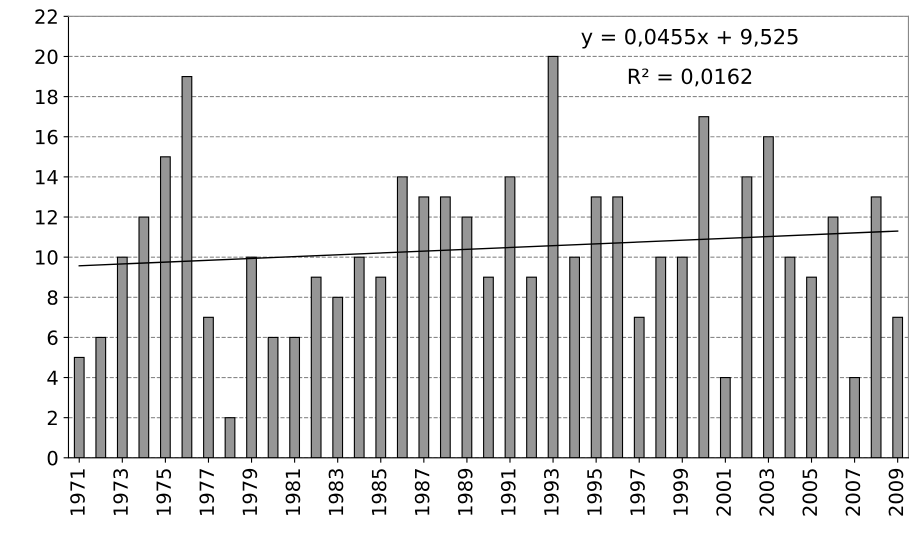 This screenshot has width=913, height=545. What do you see at coordinates (690, 77) in the screenshot?
I see `annotation: R² = 0,0162` at bounding box center [690, 77].